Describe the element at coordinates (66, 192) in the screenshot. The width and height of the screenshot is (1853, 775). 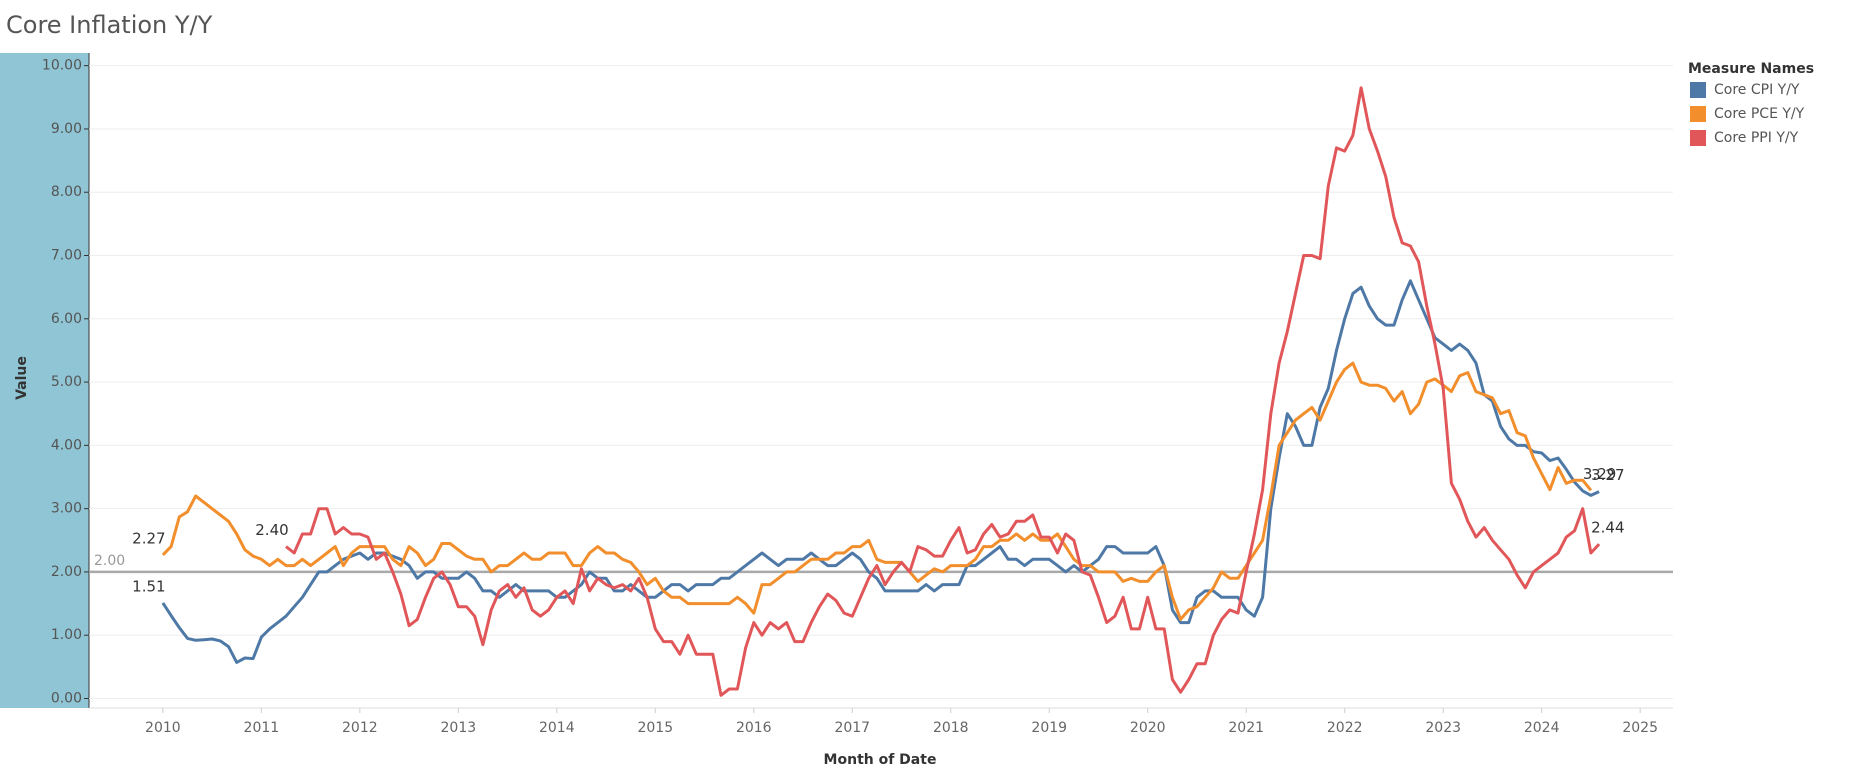
I see `y-tick-label: 8.00` at that location.